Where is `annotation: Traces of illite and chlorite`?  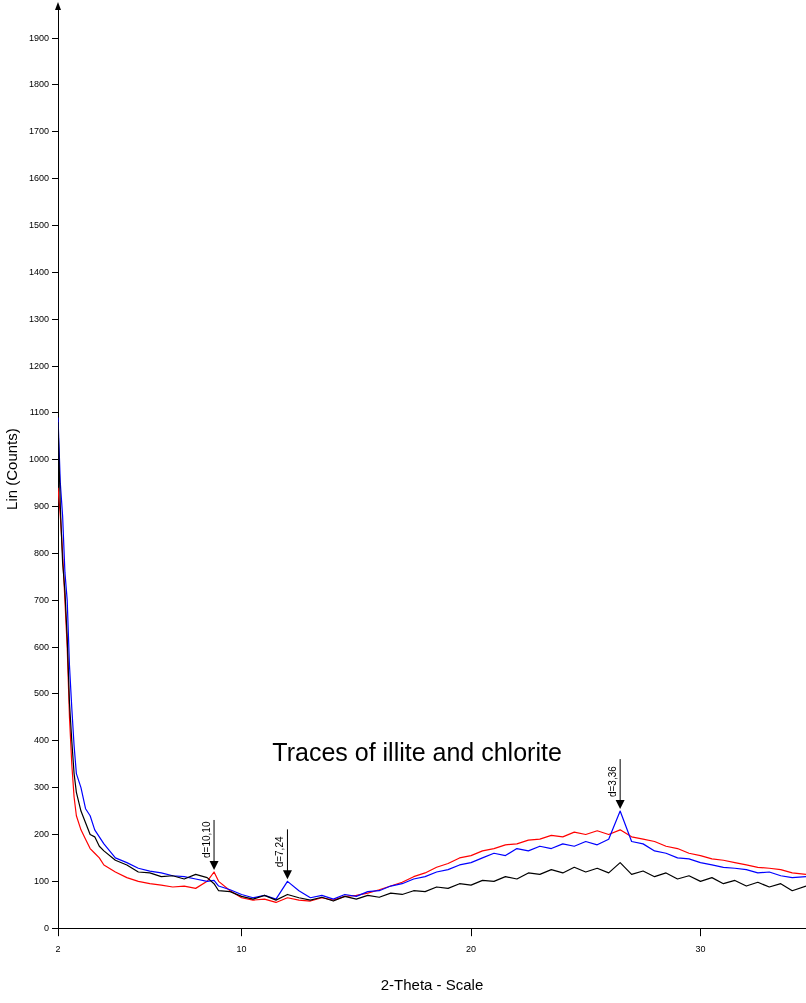
annotation: Traces of illite and chlorite is located at coordinates (417, 751).